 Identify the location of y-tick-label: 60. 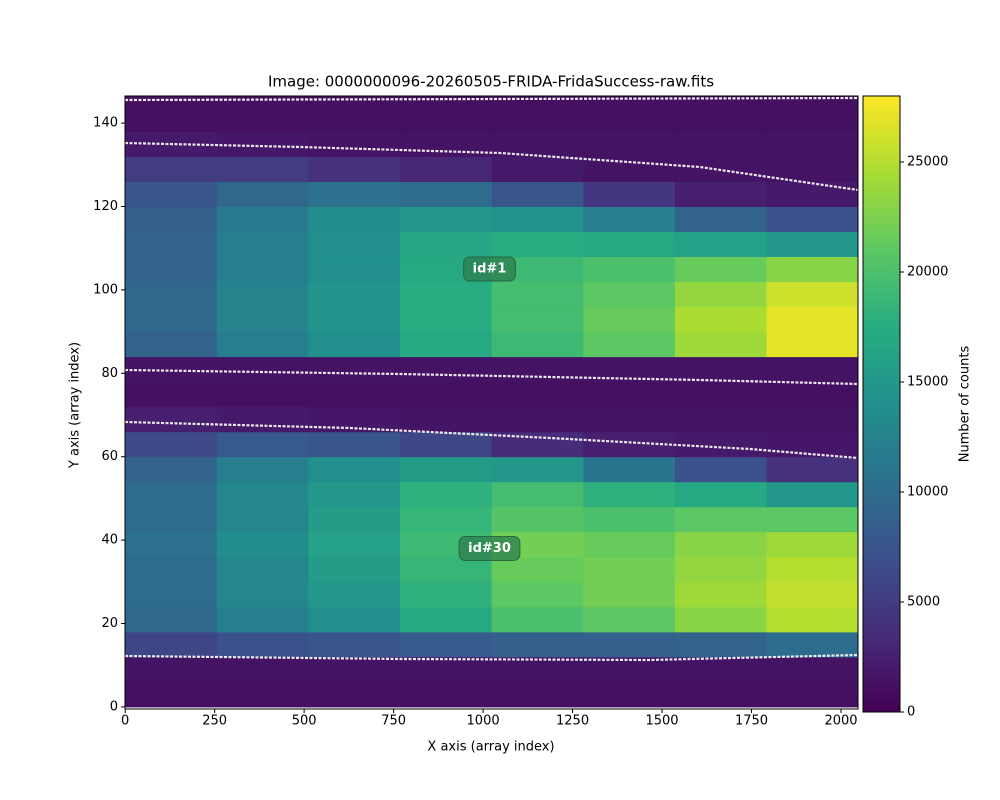
(109, 456).